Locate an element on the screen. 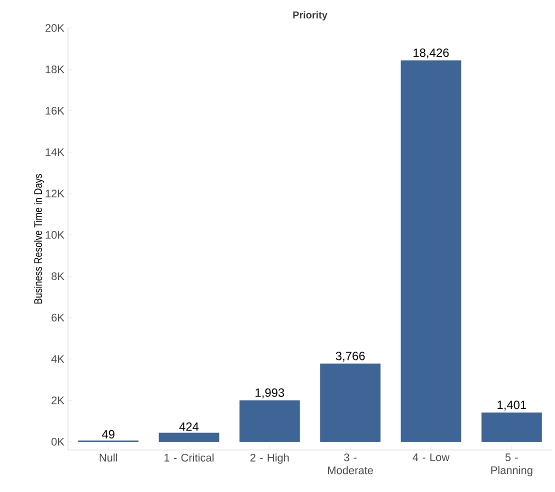 The height and width of the screenshot is (492, 555). data-label: 3,766 is located at coordinates (350, 357).